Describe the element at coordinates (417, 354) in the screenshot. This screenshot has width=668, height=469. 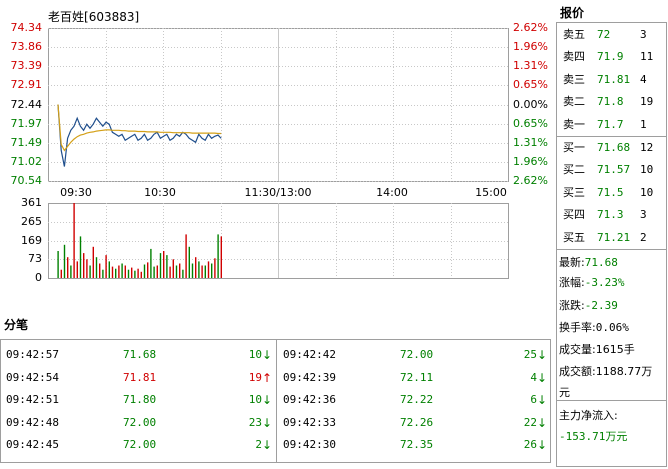
I see `tick-price: 72.00` at that location.